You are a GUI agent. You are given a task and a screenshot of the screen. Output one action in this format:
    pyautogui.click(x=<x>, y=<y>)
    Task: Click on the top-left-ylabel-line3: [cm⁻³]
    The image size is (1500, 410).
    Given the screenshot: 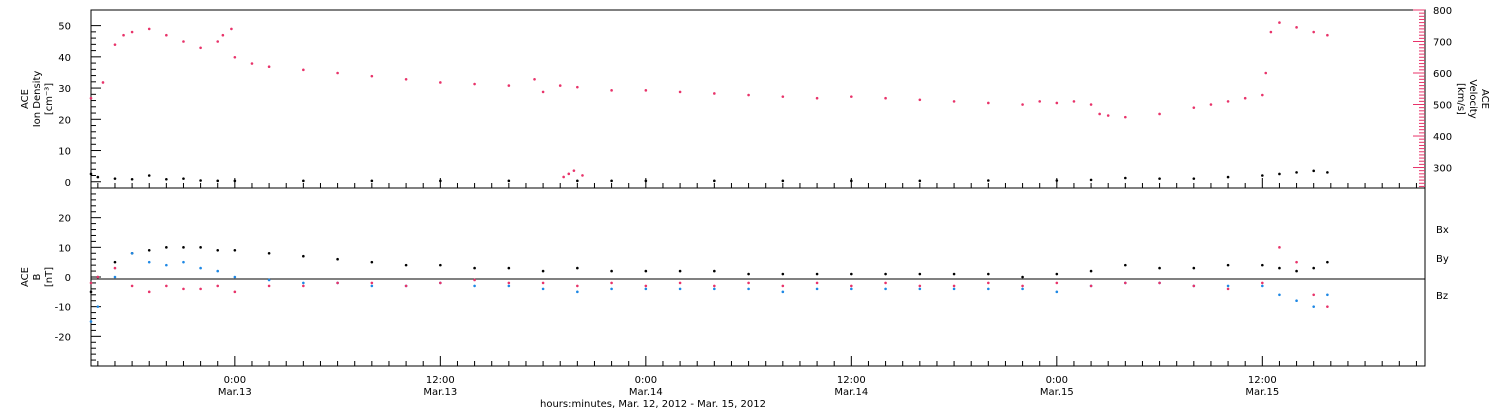 What is the action you would take?
    pyautogui.click(x=49, y=99)
    